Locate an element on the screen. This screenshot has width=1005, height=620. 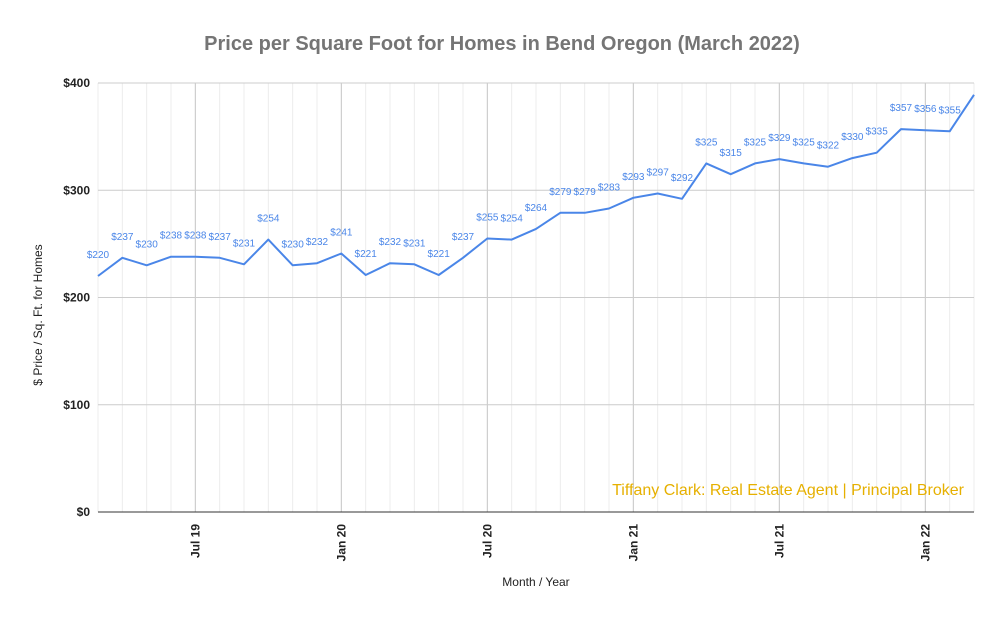
x-axis-ticks: Jul 19 Jan 20 Jul 20 Jan 21 Jul 21 Jan 22 is located at coordinates (560, 543).